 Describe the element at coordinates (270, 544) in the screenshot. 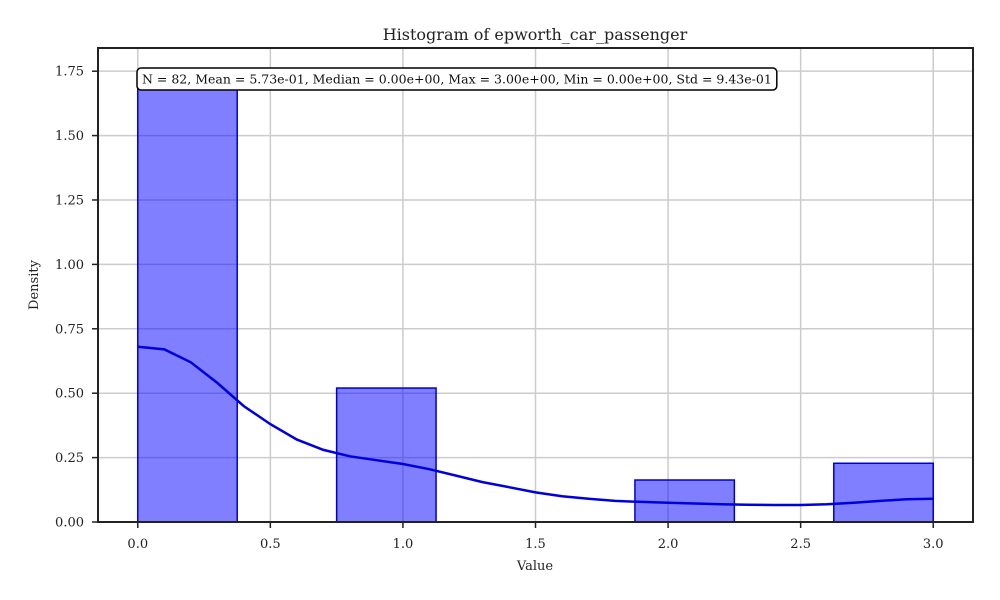

I see `x-tick-label-1: 0.5` at that location.